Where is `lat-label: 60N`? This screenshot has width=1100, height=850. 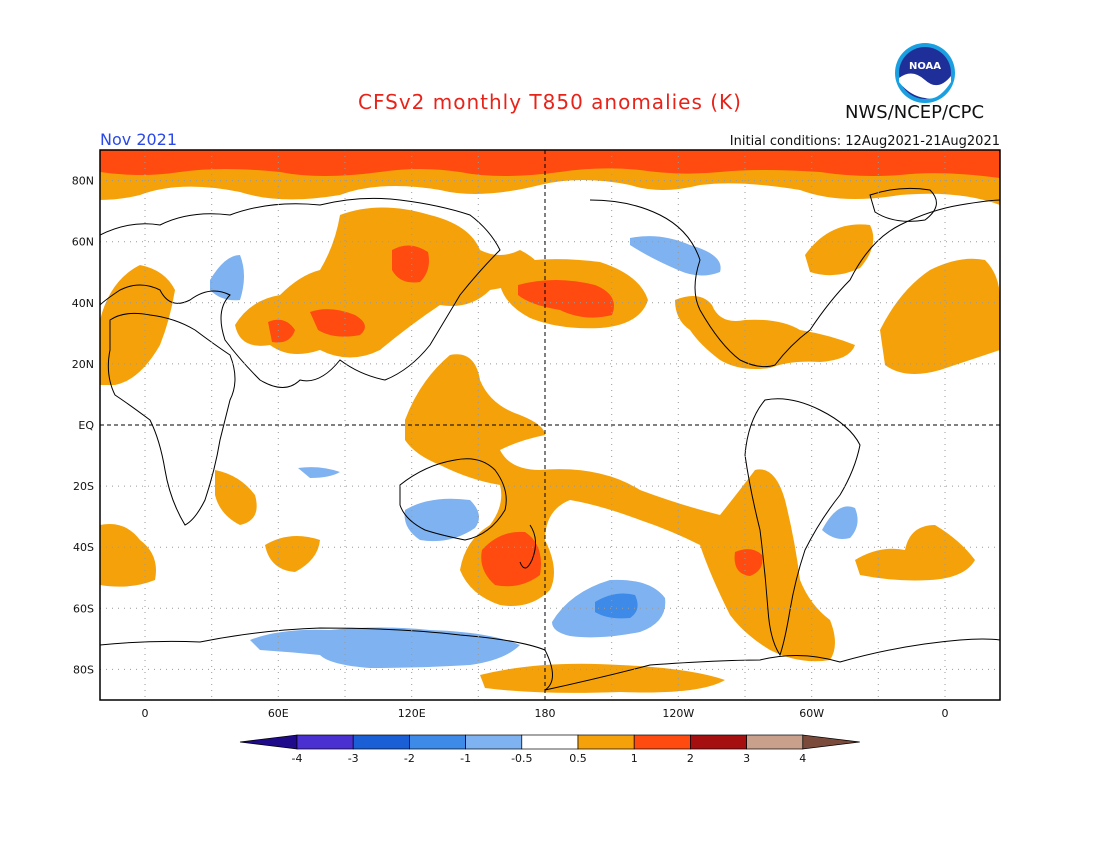 lat-label: 60N is located at coordinates (83, 242).